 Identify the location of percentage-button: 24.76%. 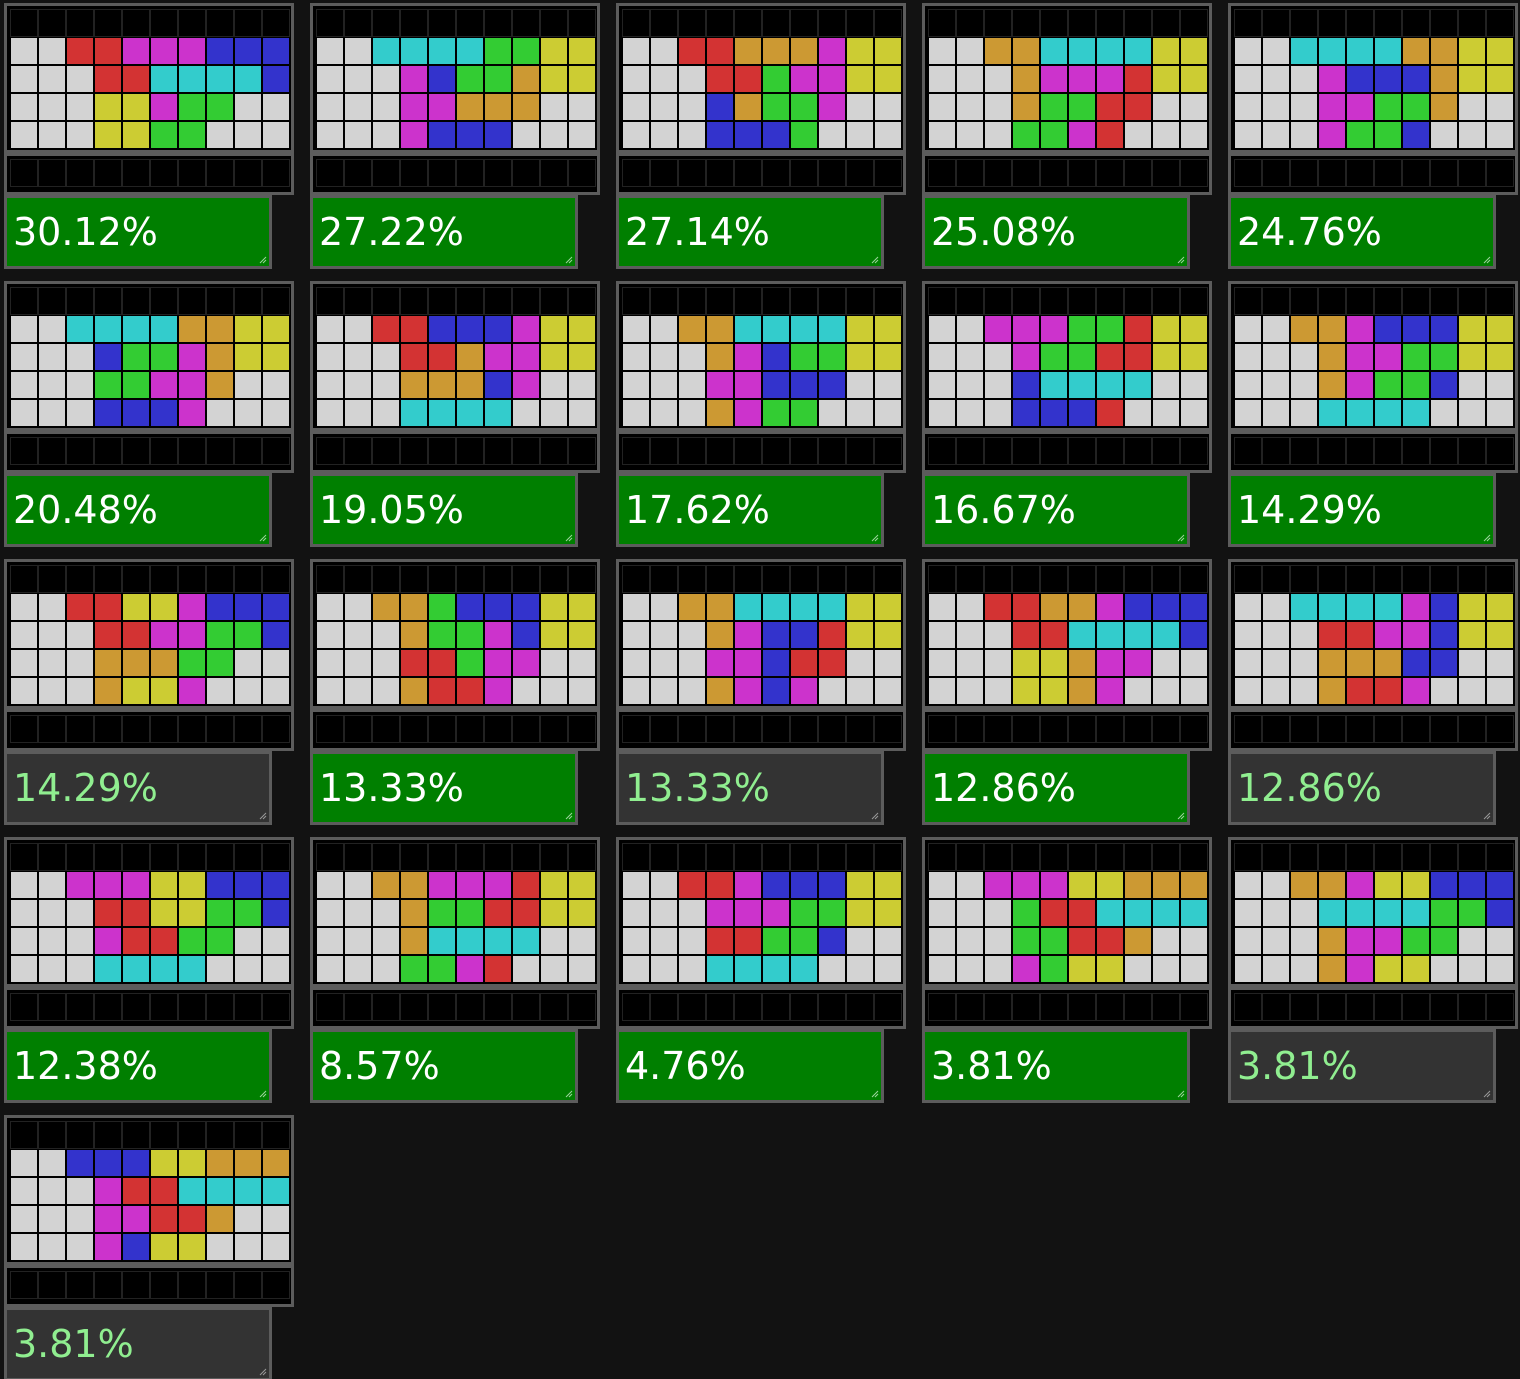
(1362, 232).